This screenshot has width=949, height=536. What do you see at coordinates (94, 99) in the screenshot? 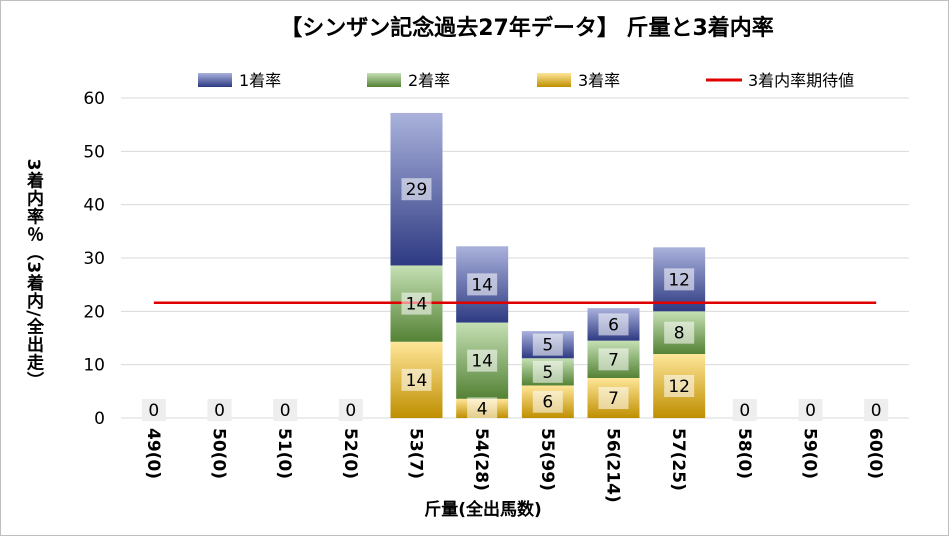
I see `y-tick-label: 60` at bounding box center [94, 99].